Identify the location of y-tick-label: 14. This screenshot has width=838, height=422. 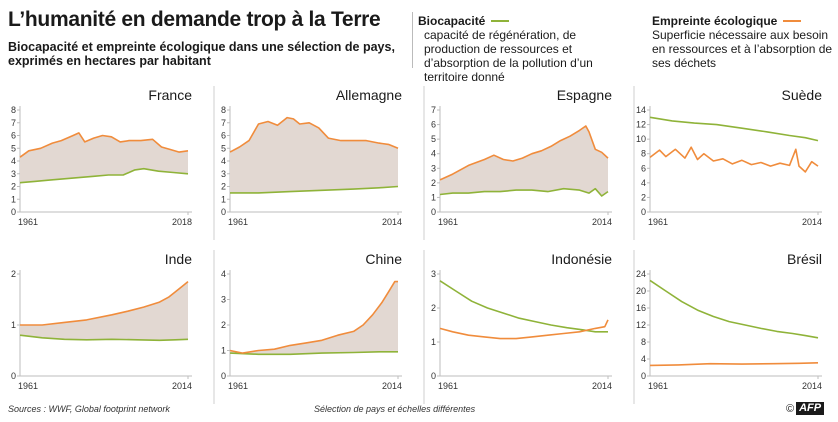
(641, 110).